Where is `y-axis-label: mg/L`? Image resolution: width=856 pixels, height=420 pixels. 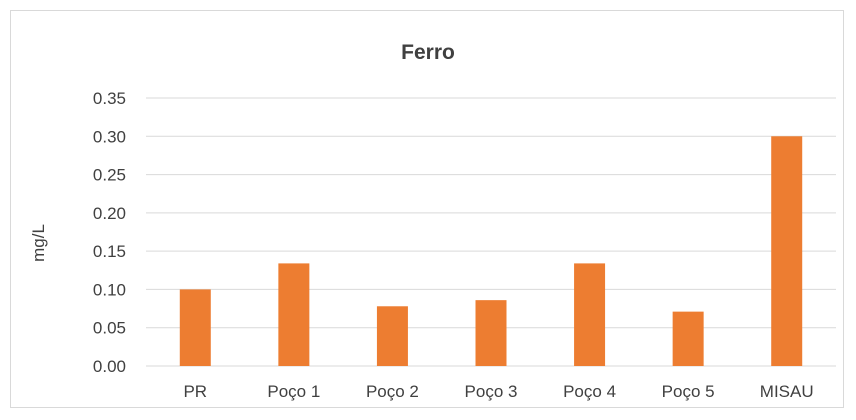 y-axis-label: mg/L is located at coordinates (38, 243).